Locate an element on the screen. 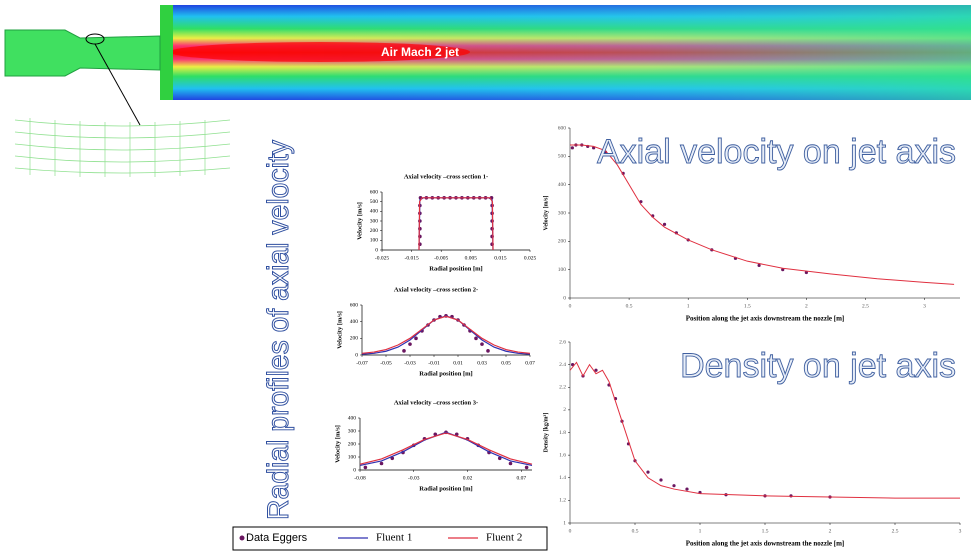  legend-box is located at coordinates (390, 538).